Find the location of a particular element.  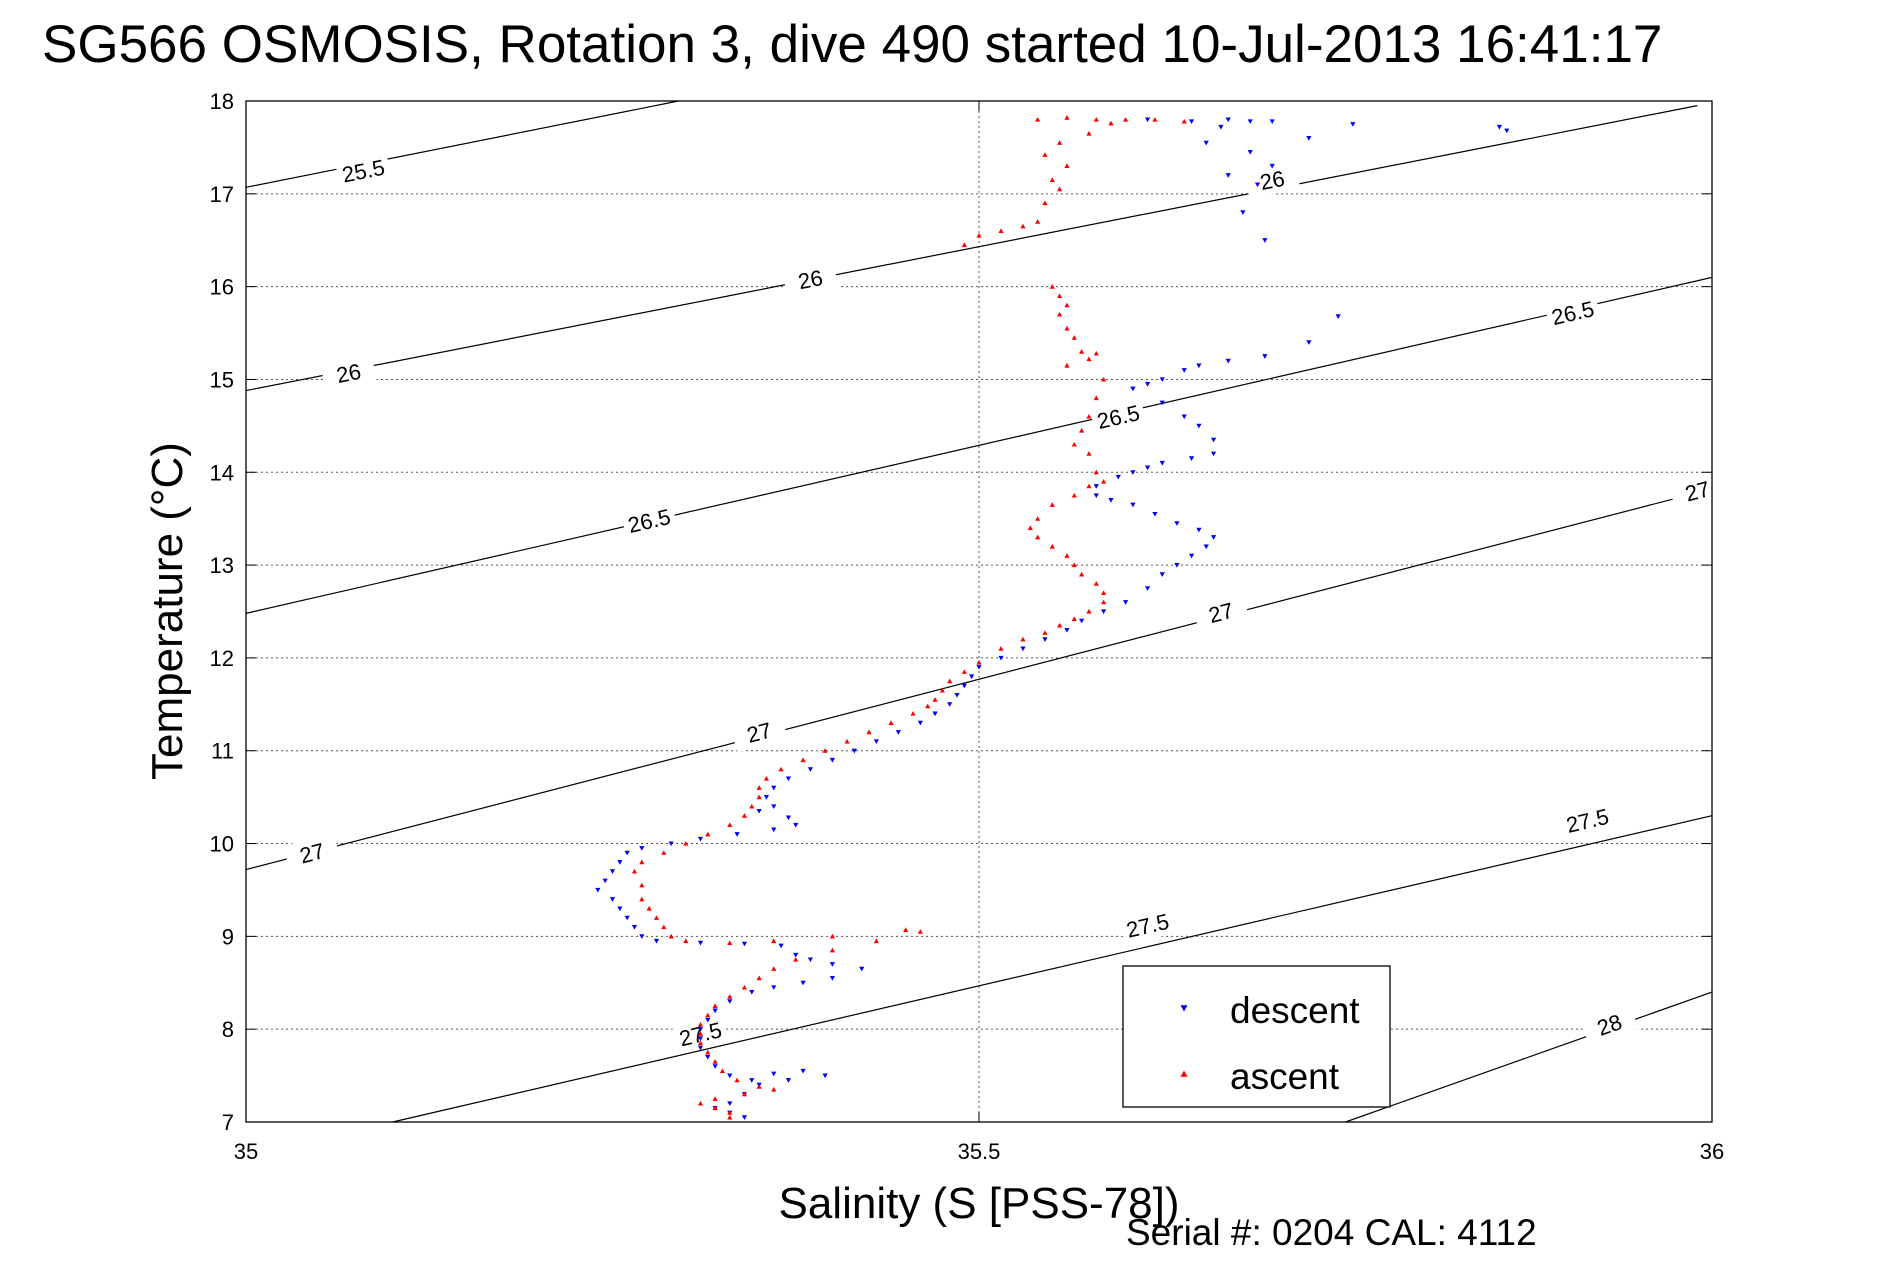

legend-box is located at coordinates (1256, 1036).